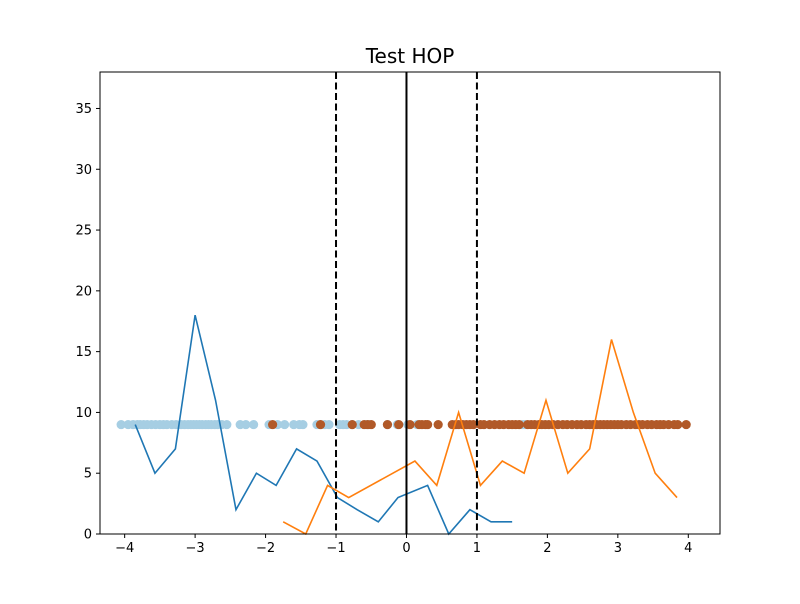 The width and height of the screenshot is (800, 604). Describe the element at coordinates (410, 56) in the screenshot. I see `chart-title: Test HOP` at that location.